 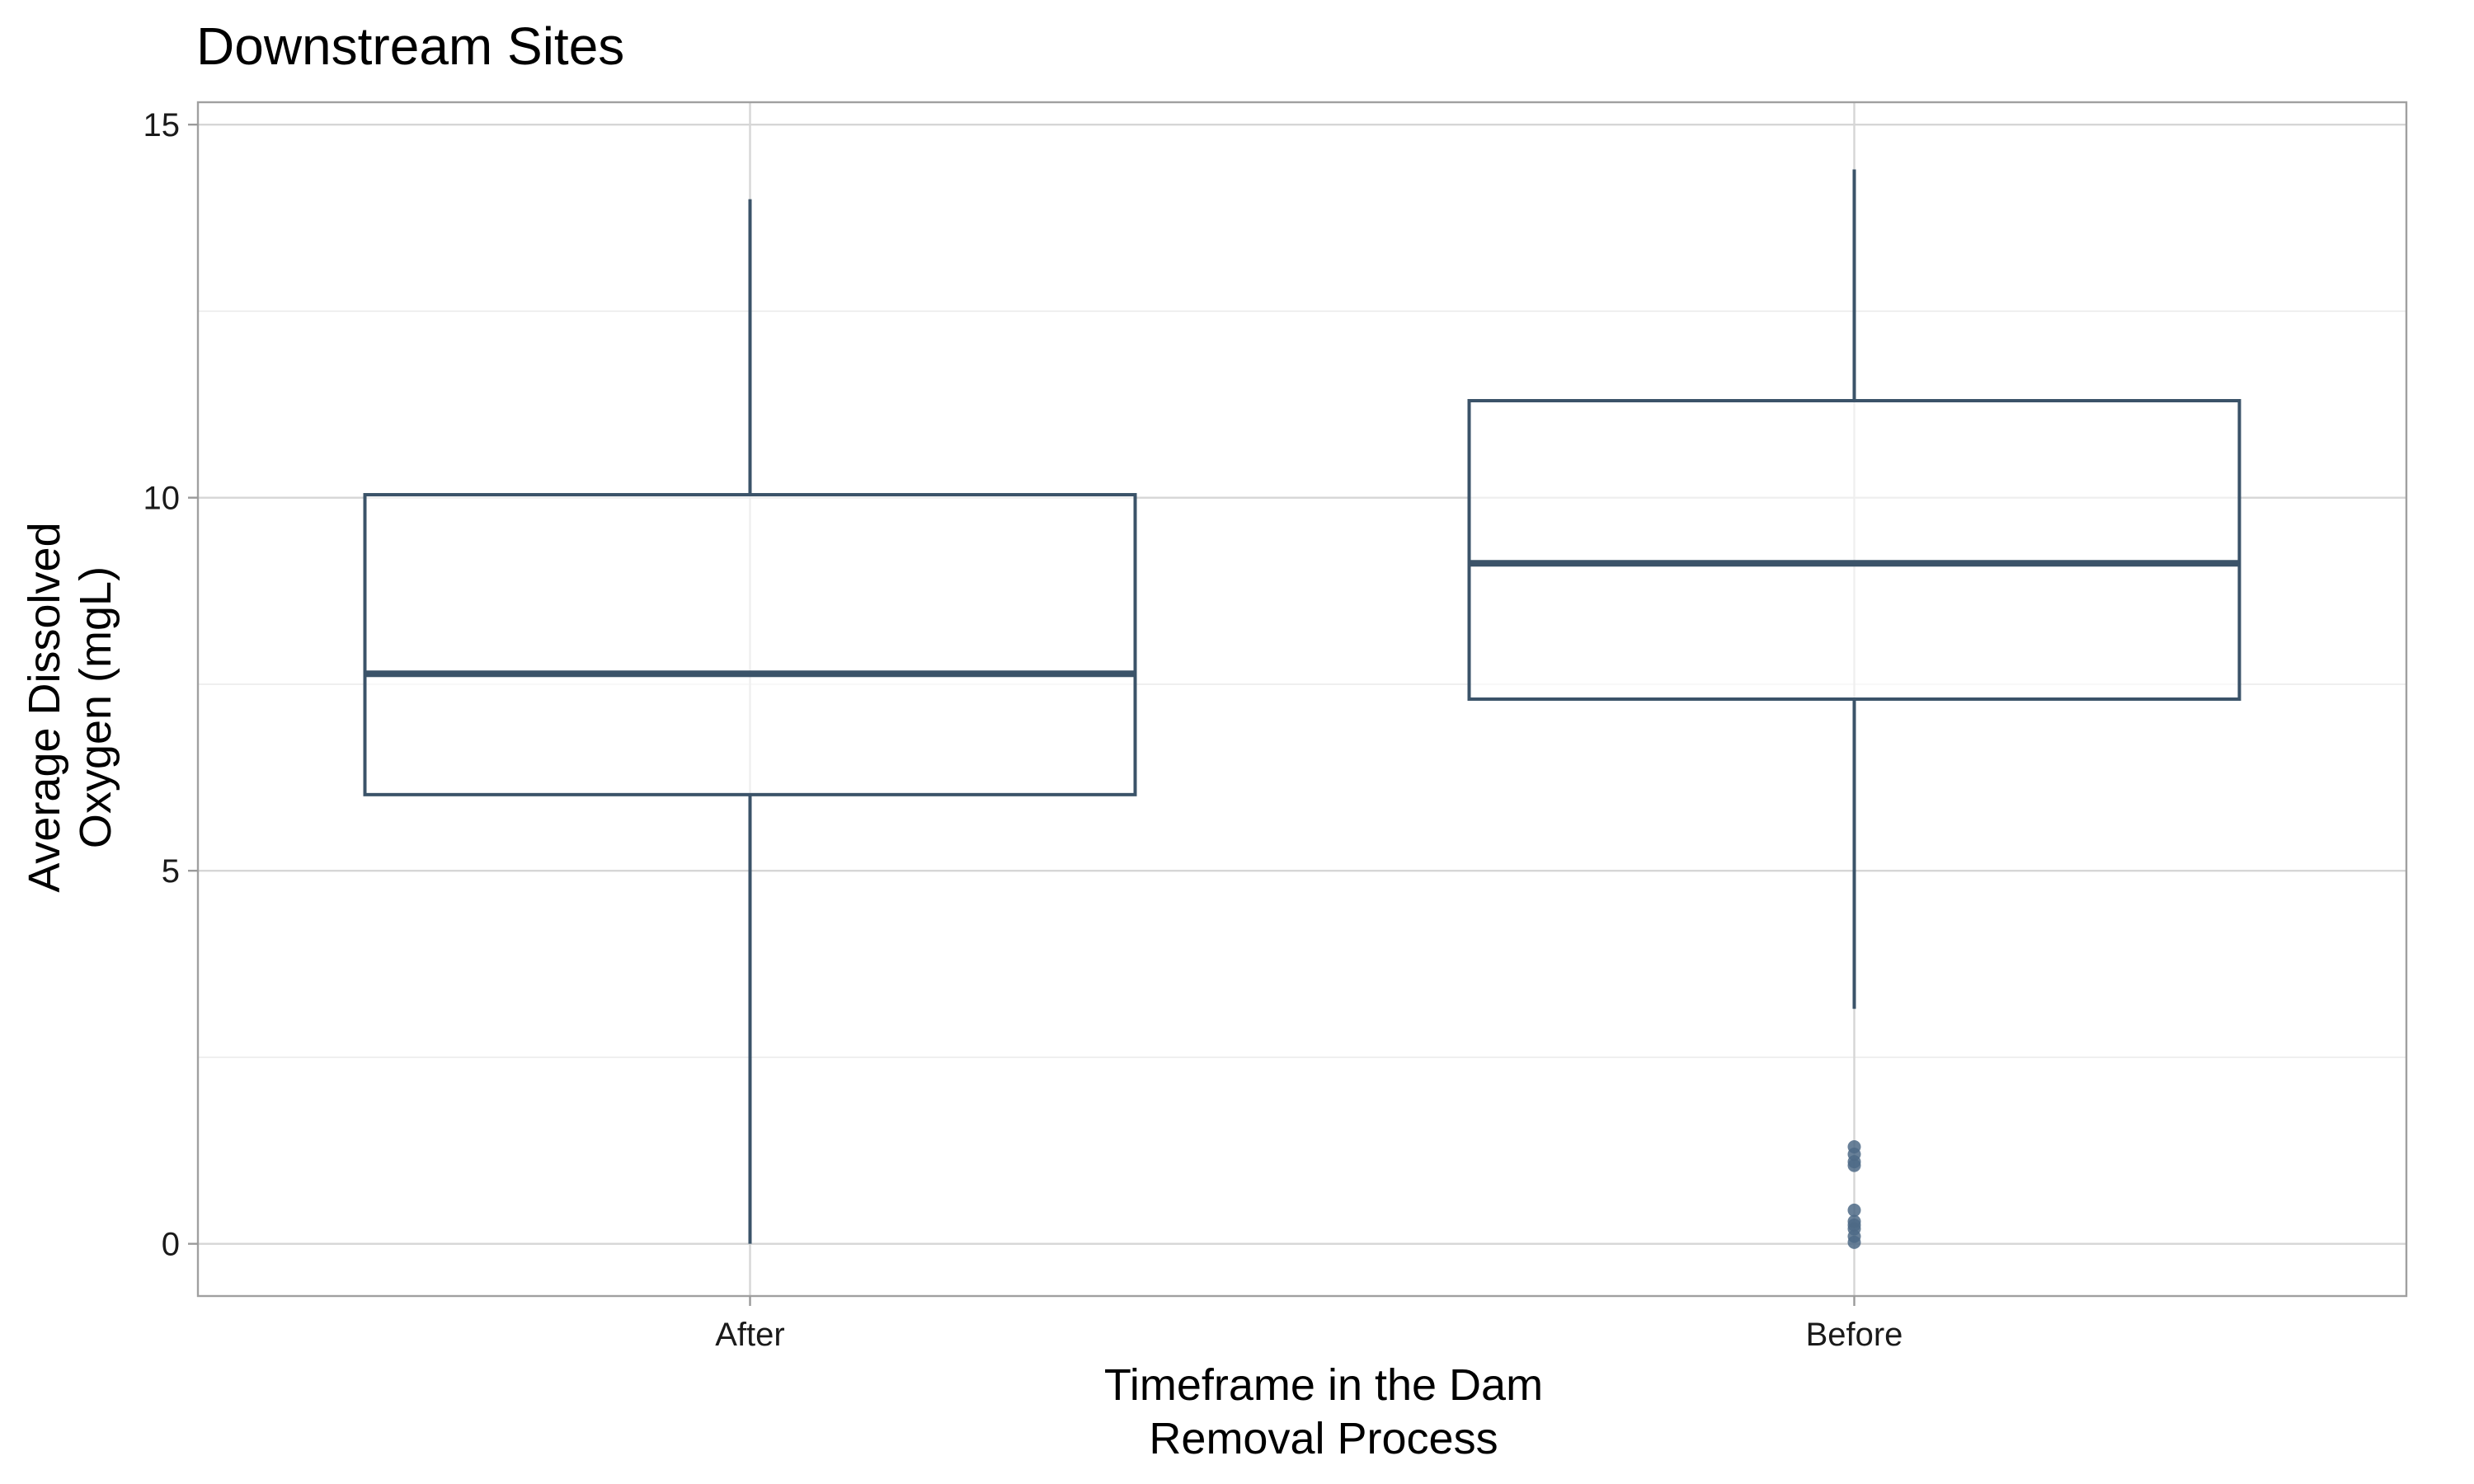 What do you see at coordinates (1309, 1324) in the screenshot?
I see `x-axis: After Before` at bounding box center [1309, 1324].